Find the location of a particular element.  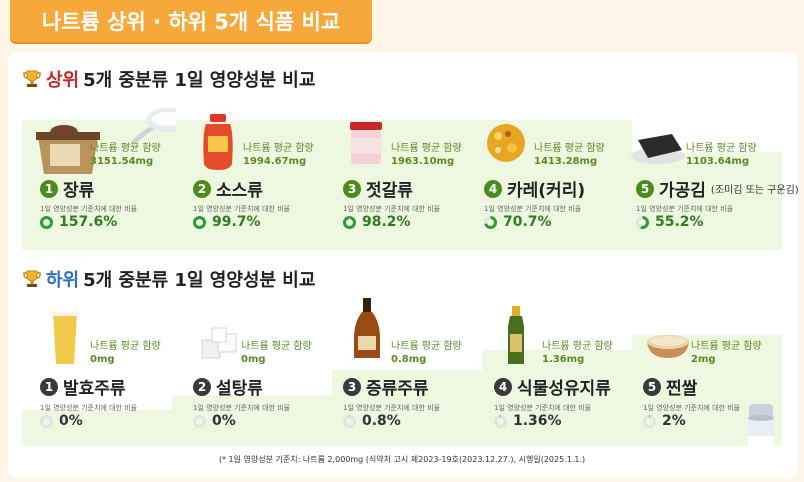

item-name-text: 증류주류 is located at coordinates (397, 389).